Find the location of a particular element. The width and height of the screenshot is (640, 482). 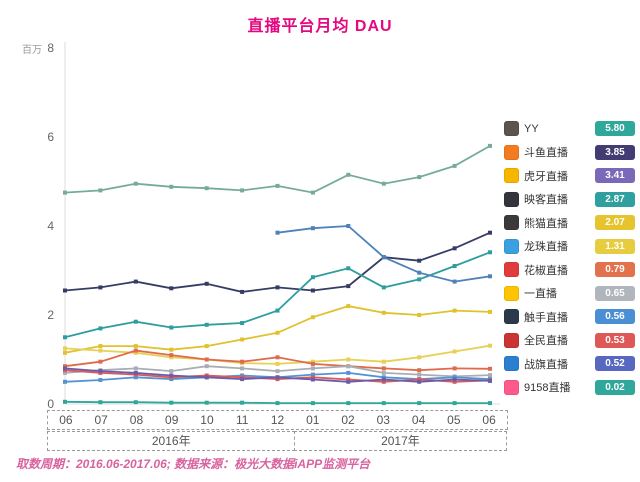

month-label: 11 is located at coordinates (242, 420).